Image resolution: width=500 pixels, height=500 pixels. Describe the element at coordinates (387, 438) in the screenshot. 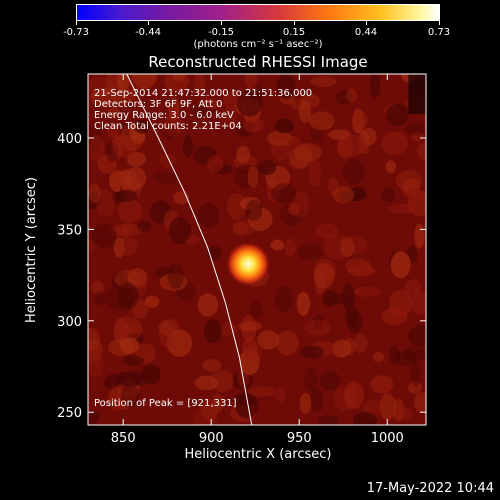

I see `x-tick-label: 1000` at that location.